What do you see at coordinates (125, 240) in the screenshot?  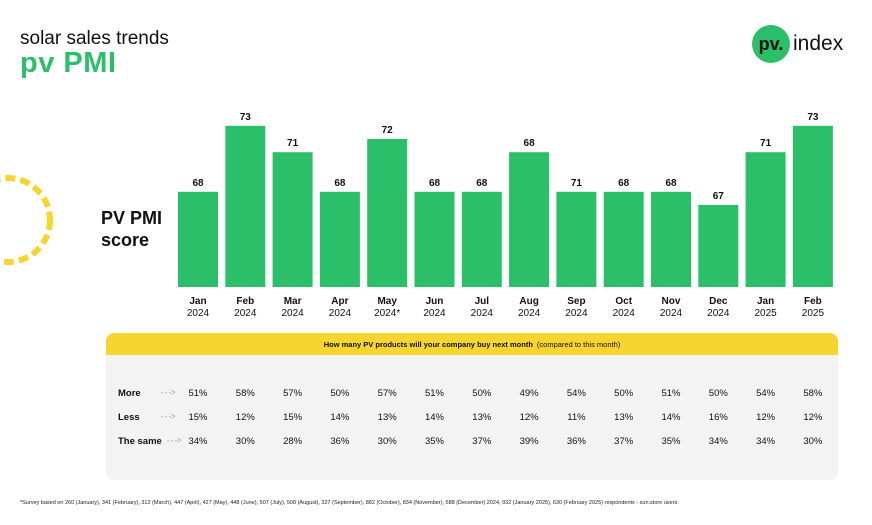 I see `score-label-line-2: score` at bounding box center [125, 240].